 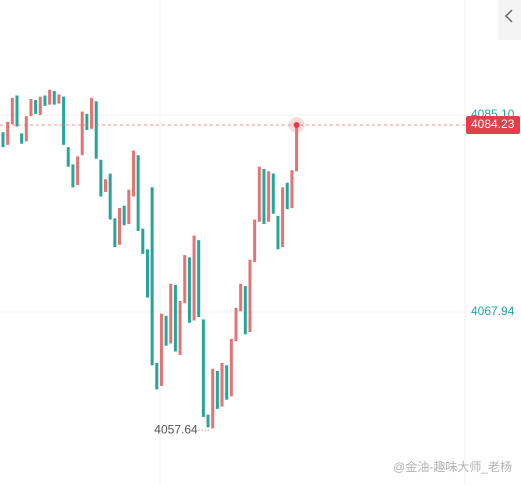 What do you see at coordinates (509, 20) in the screenshot?
I see `collapse-button` at bounding box center [509, 20].